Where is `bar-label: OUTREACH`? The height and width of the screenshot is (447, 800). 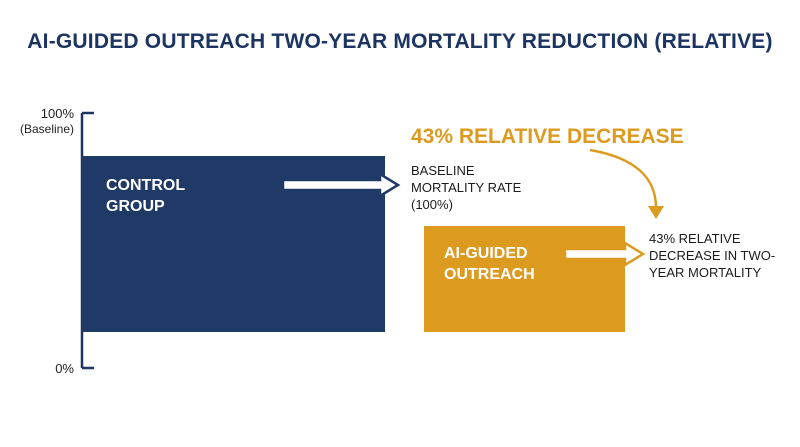
bar-label: OUTREACH is located at coordinates (489, 274).